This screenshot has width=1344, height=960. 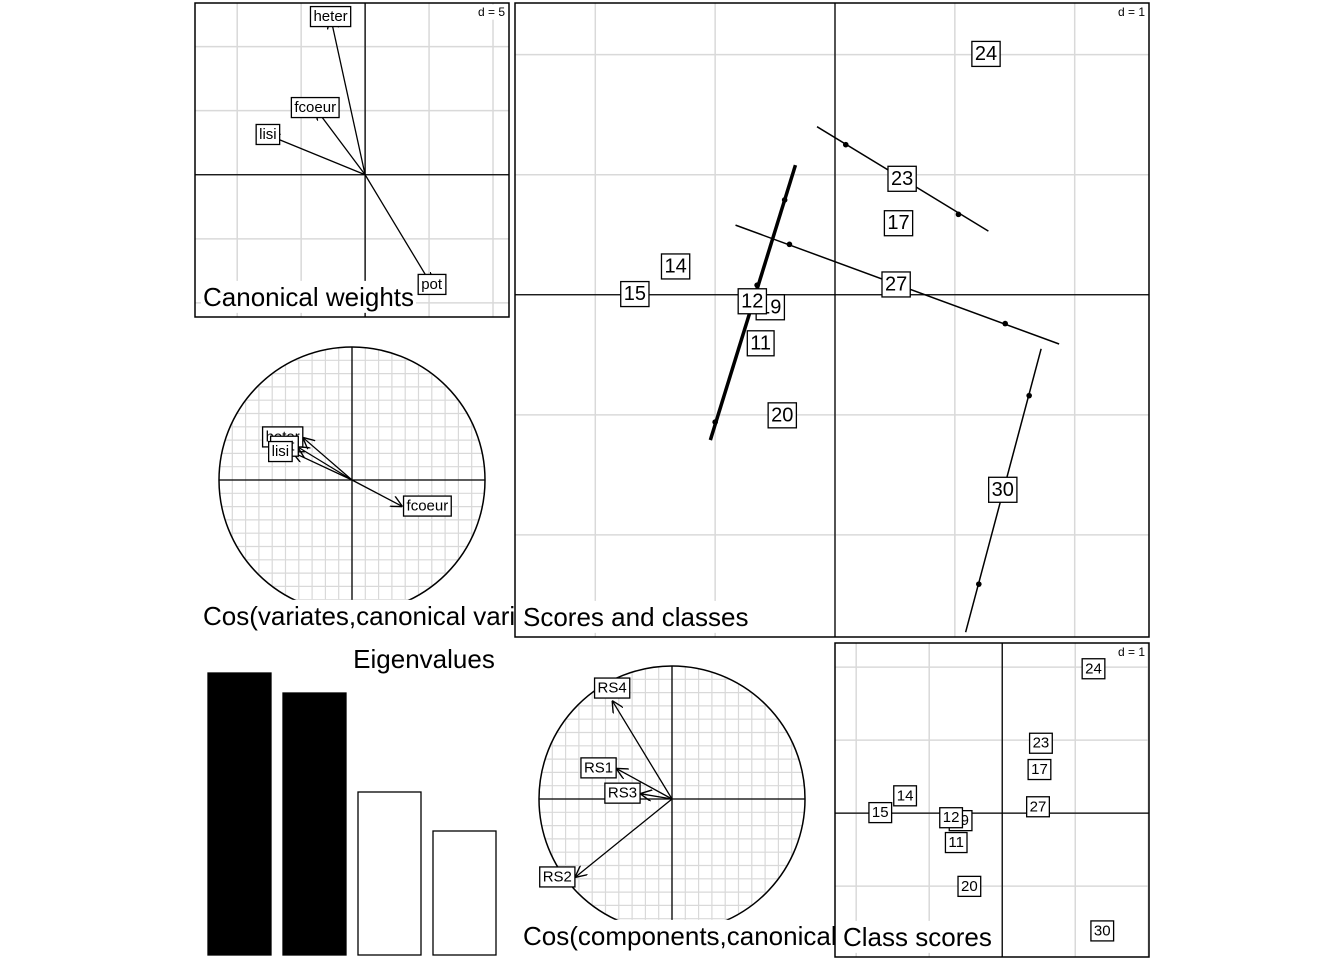 I want to click on panel-title: Class scores, so click(x=917, y=937).